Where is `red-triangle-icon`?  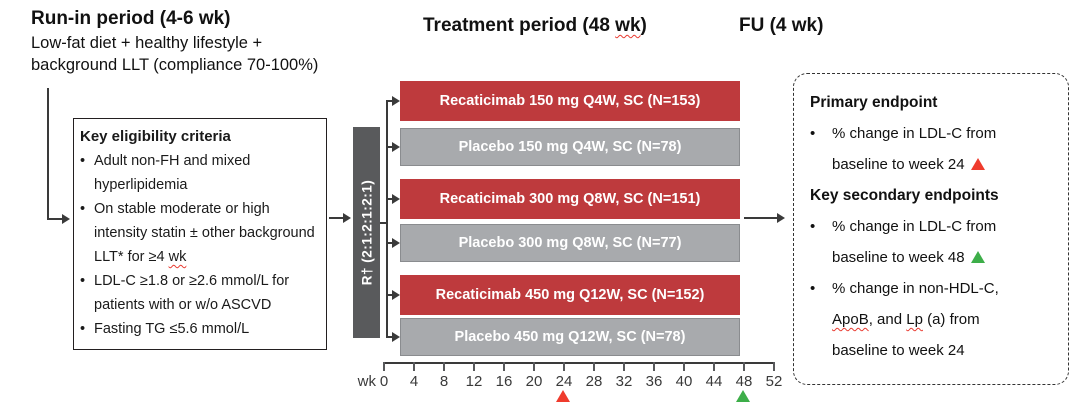
red-triangle-icon is located at coordinates (977, 164).